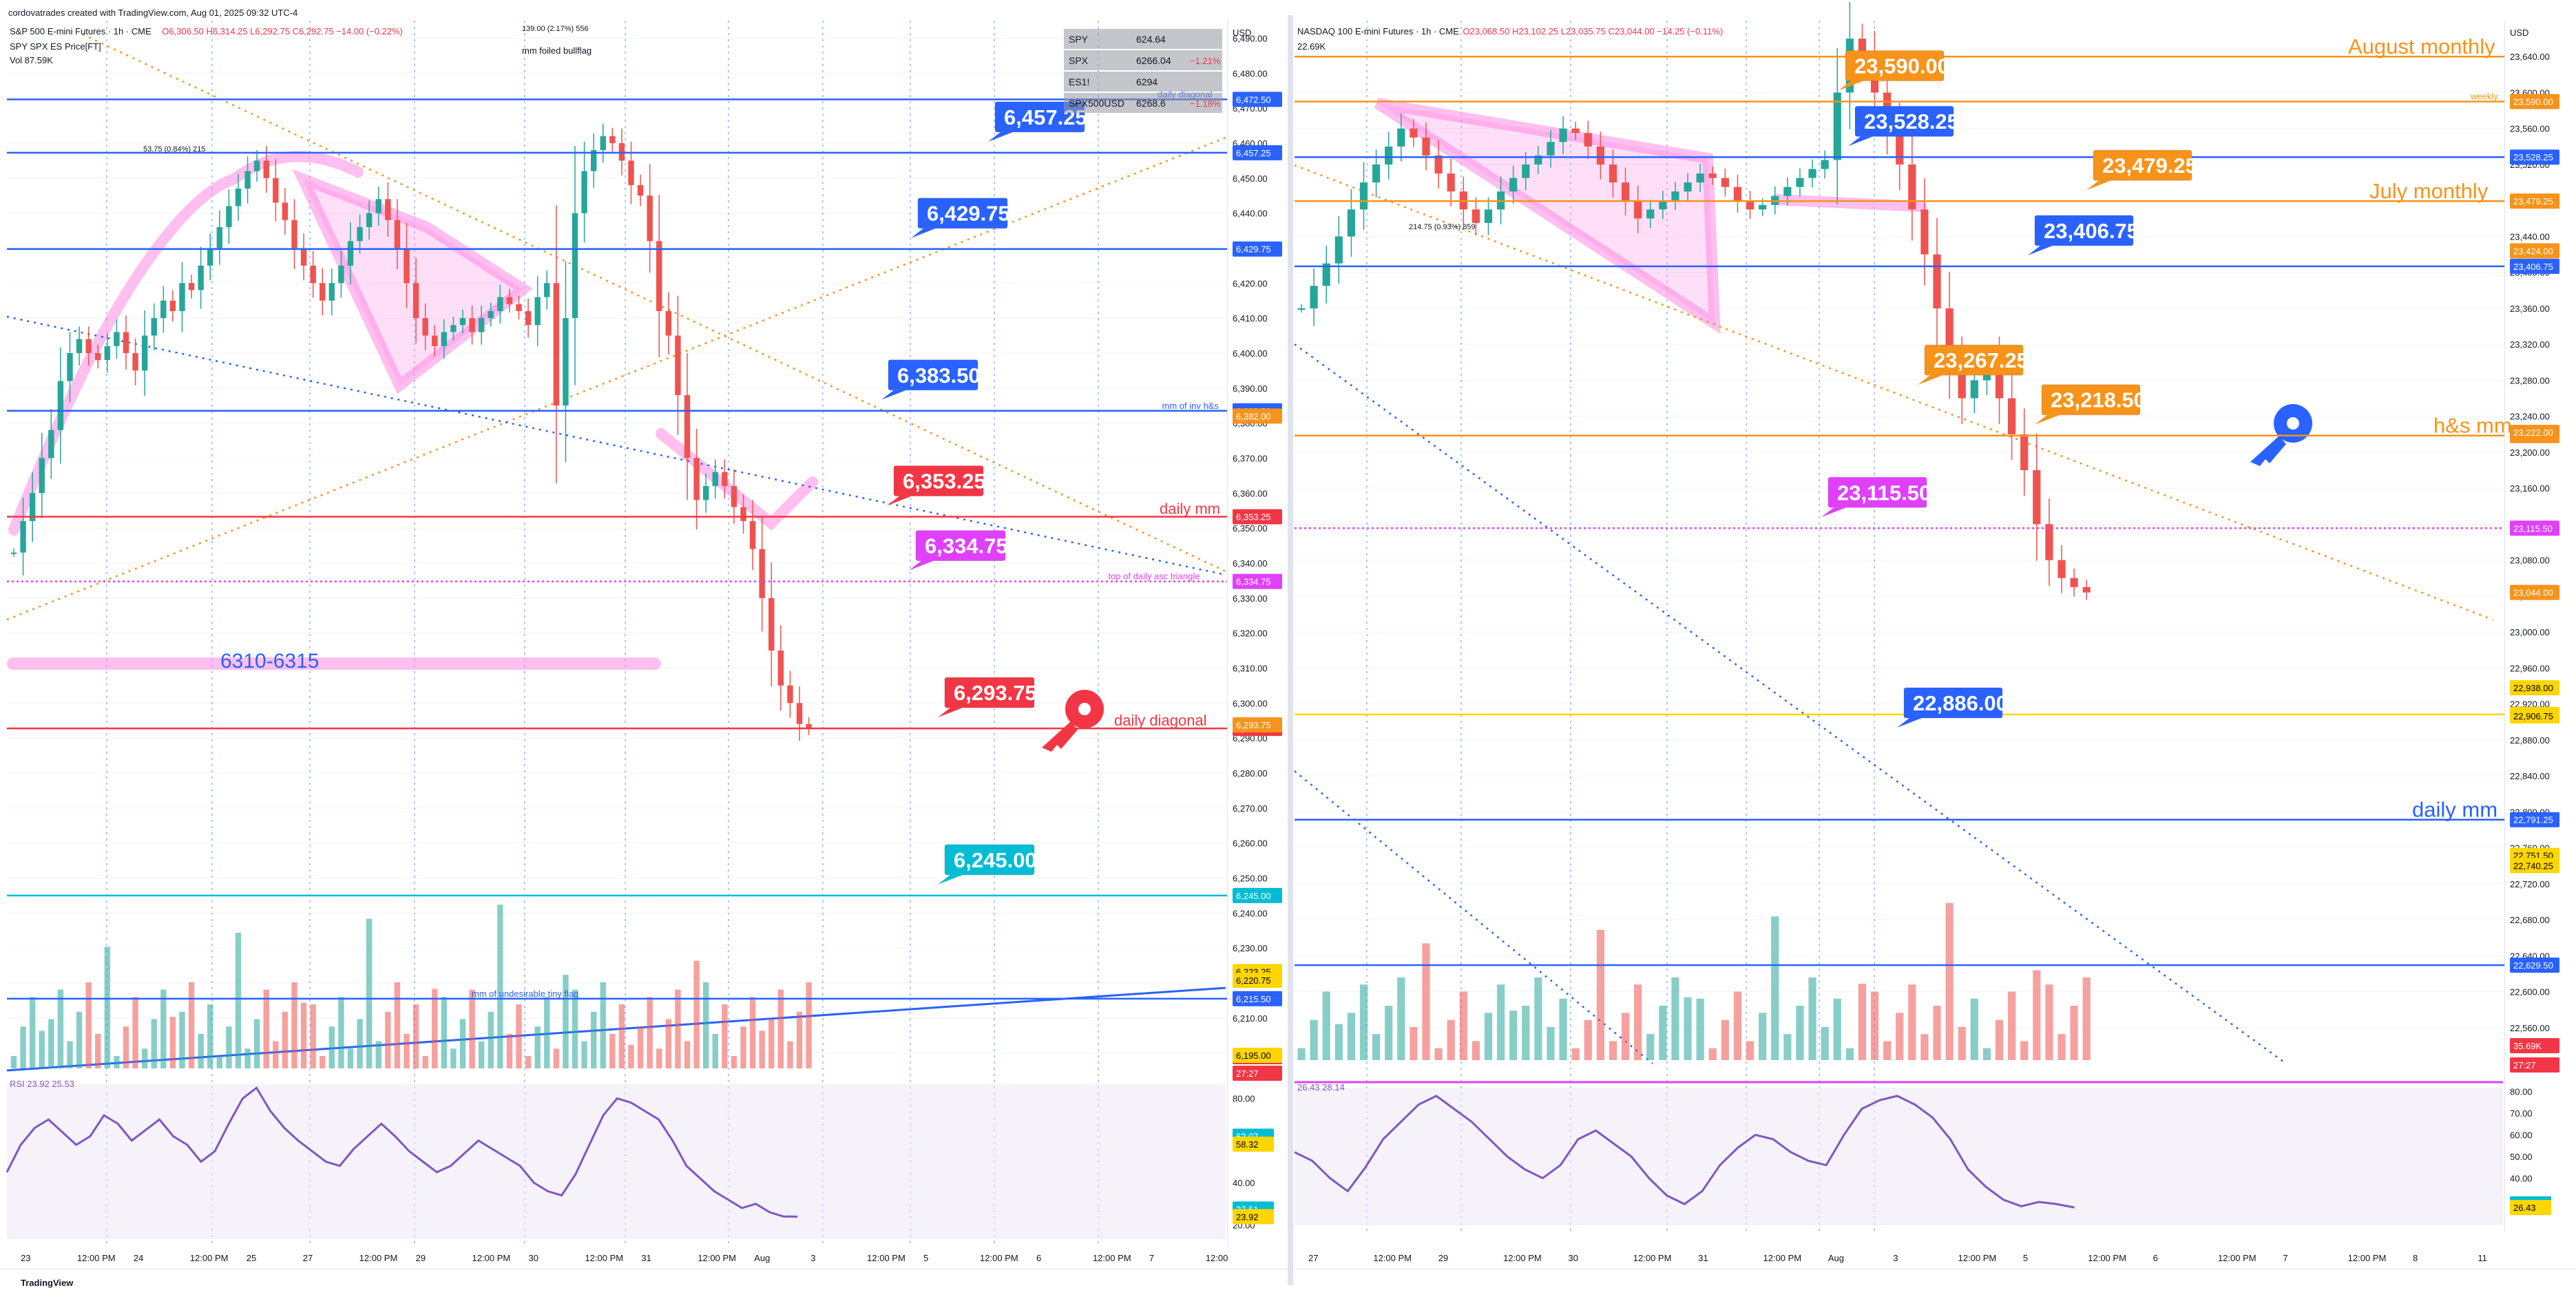 The height and width of the screenshot is (1299, 2576). What do you see at coordinates (2098, 400) in the screenshot?
I see `p2-price-callout: 23,218.50` at bounding box center [2098, 400].